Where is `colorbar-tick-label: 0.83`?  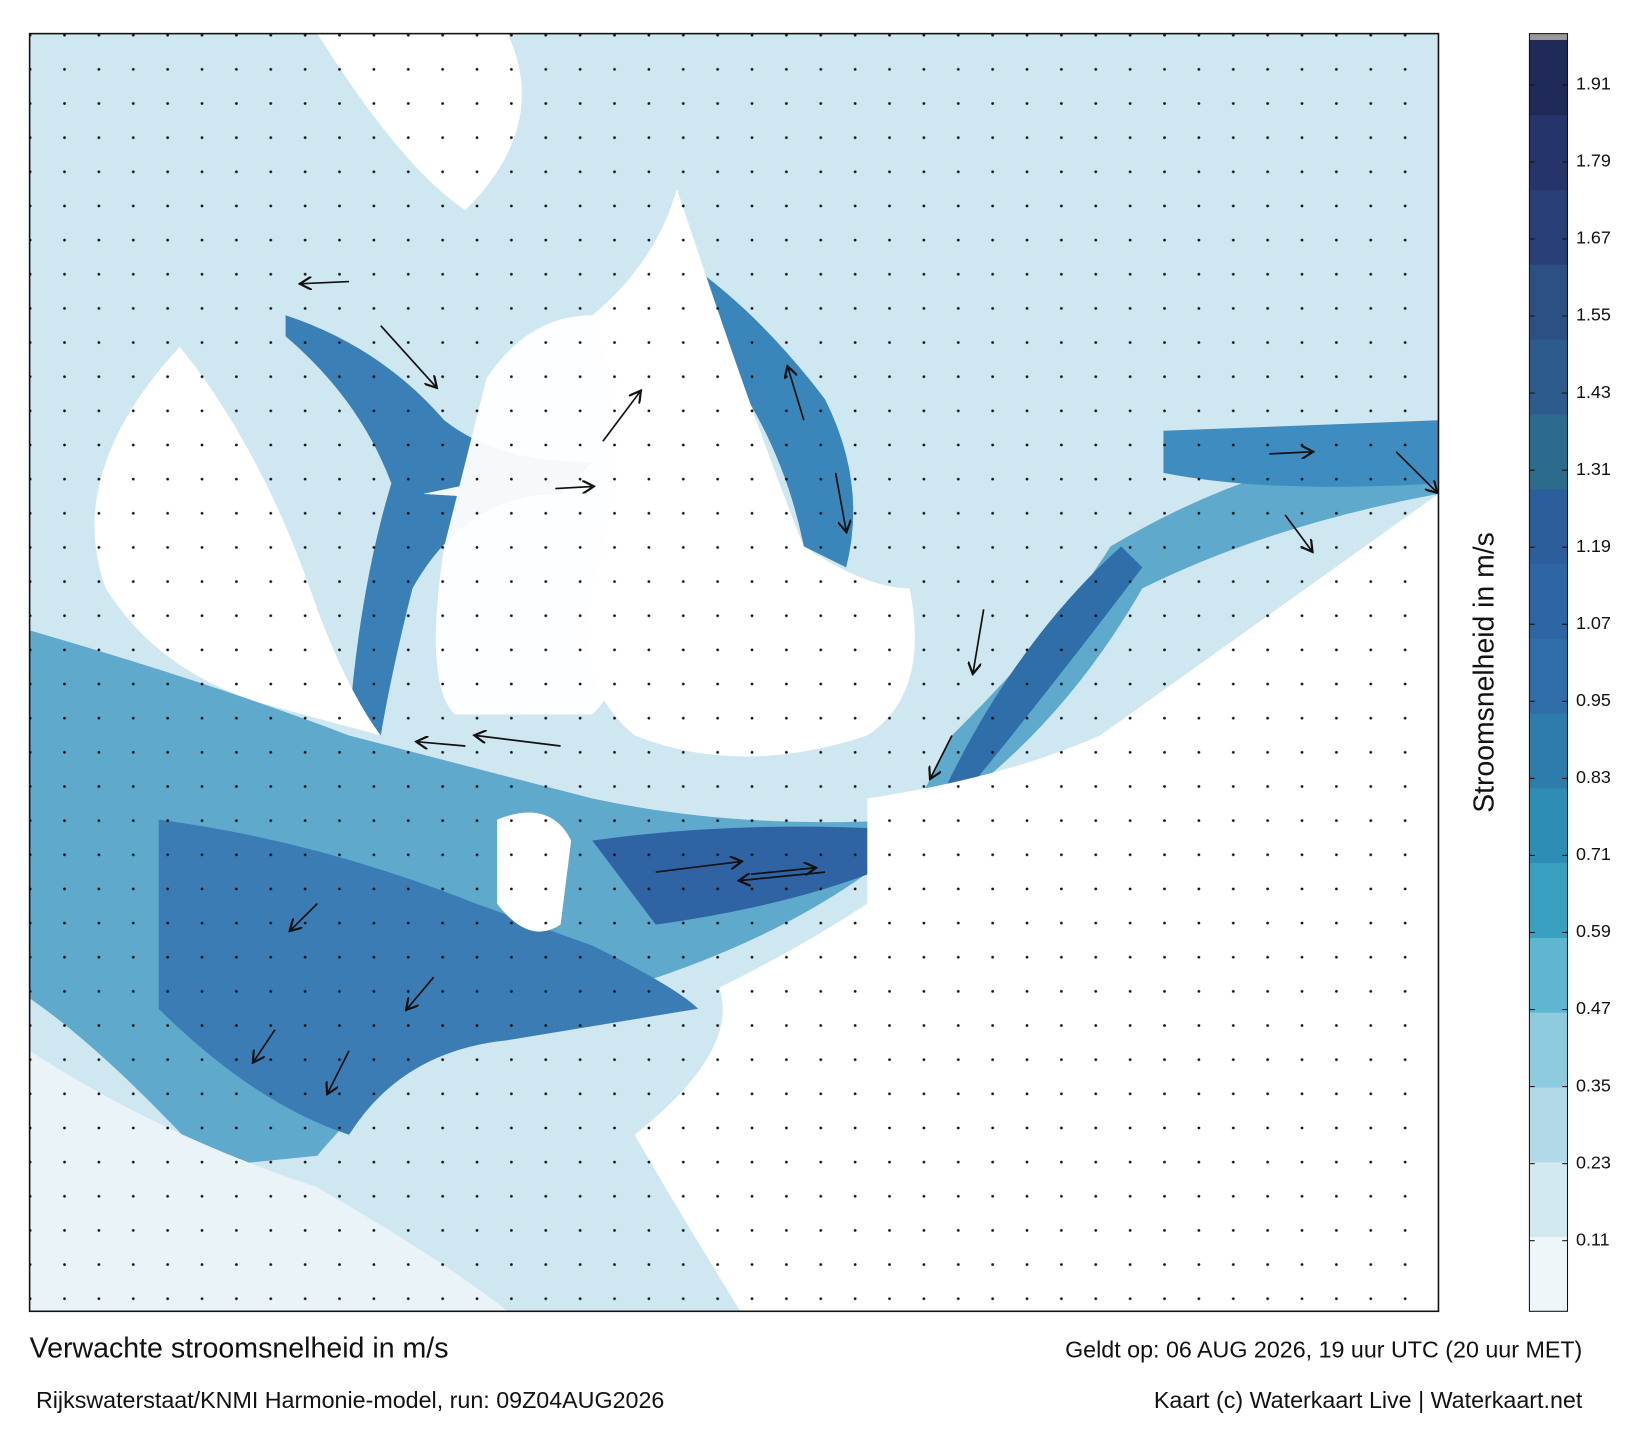
colorbar-tick-label: 0.83 is located at coordinates (1593, 777).